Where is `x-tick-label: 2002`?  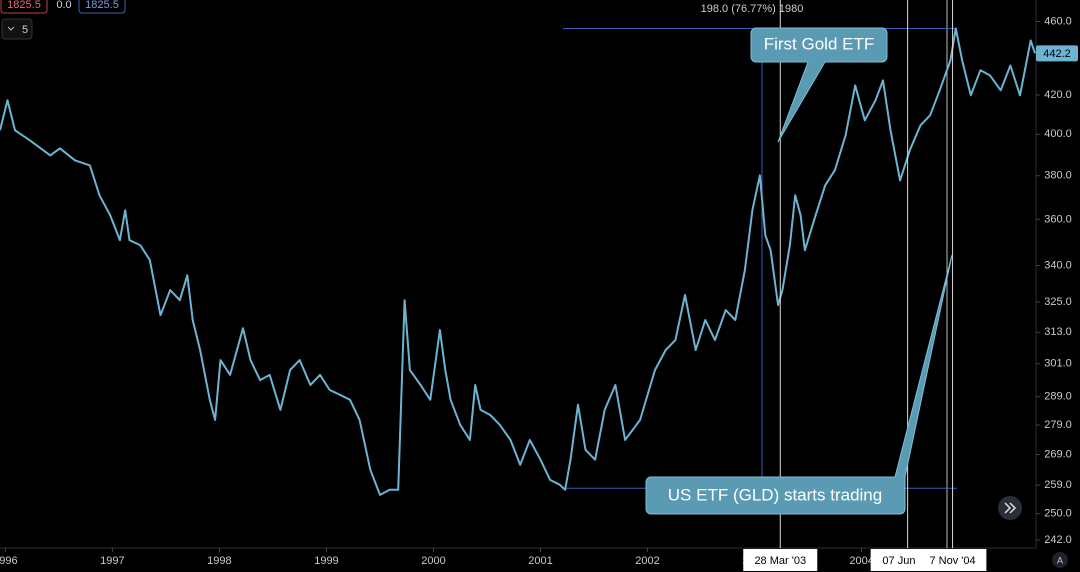 x-tick-label: 2002 is located at coordinates (647, 561).